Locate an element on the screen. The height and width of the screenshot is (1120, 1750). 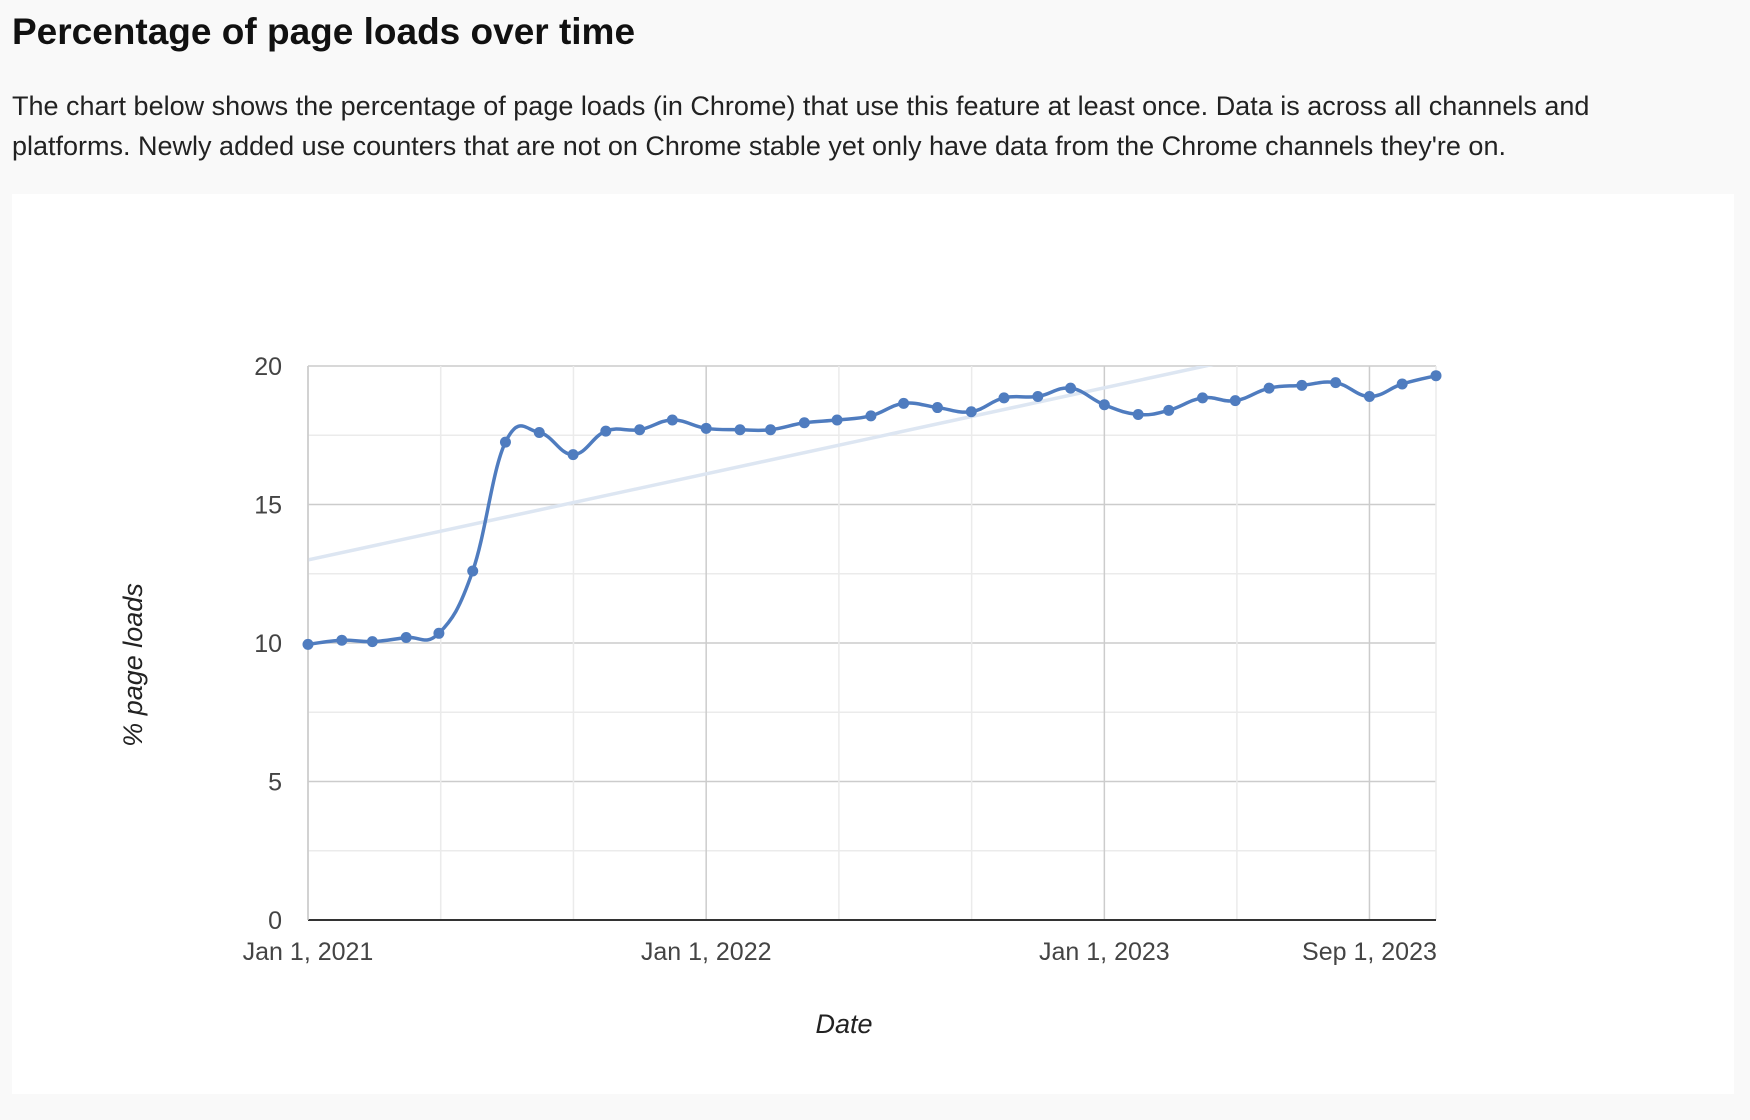
x-tick-label: Sep 1, 2023 is located at coordinates (1369, 952).